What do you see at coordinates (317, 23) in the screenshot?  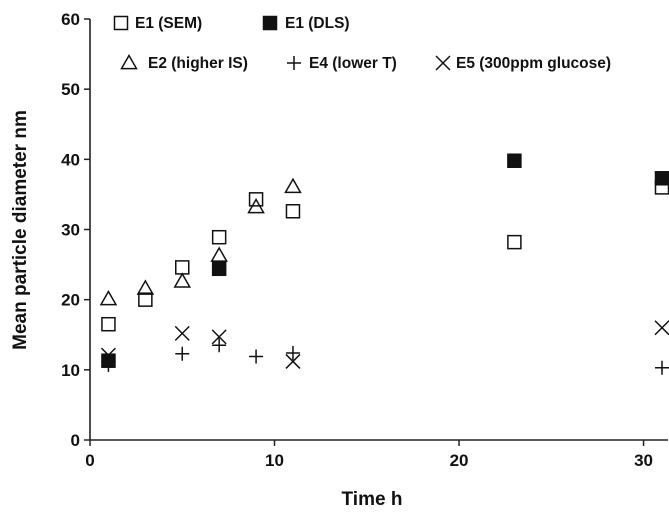 I see `legend-label: E1 (DLS)` at bounding box center [317, 23].